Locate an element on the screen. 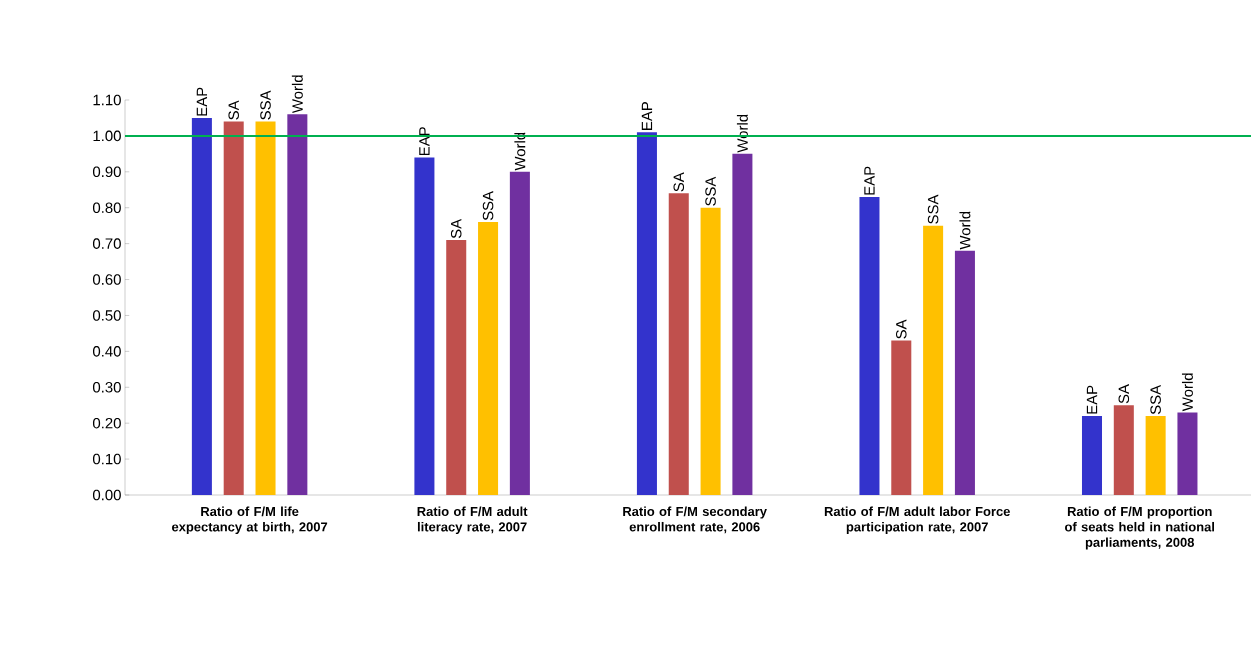 The image size is (1251, 647). y-tick-label: 0.00 is located at coordinates (106, 495).